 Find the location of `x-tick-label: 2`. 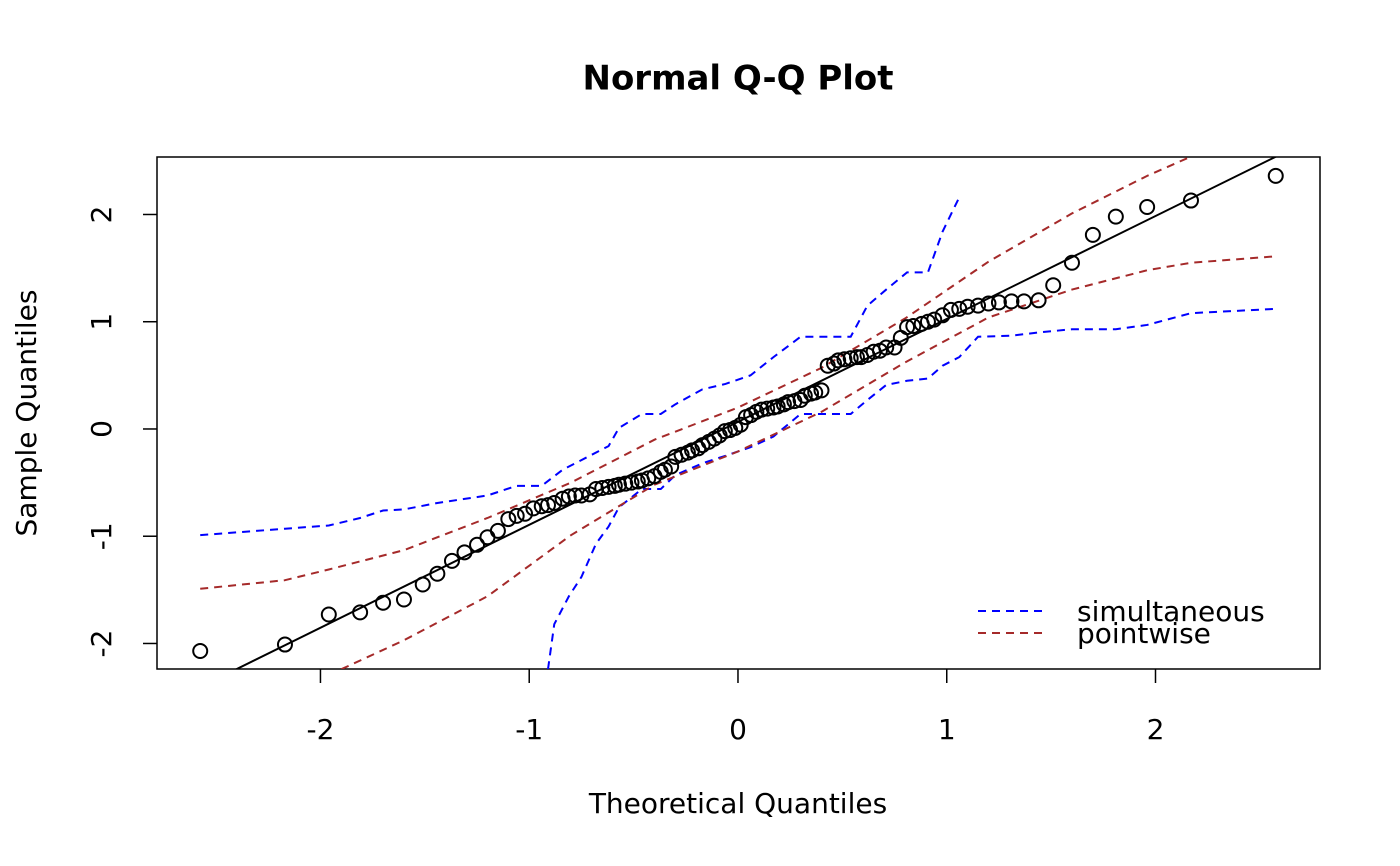

x-tick-label: 2 is located at coordinates (1156, 729).